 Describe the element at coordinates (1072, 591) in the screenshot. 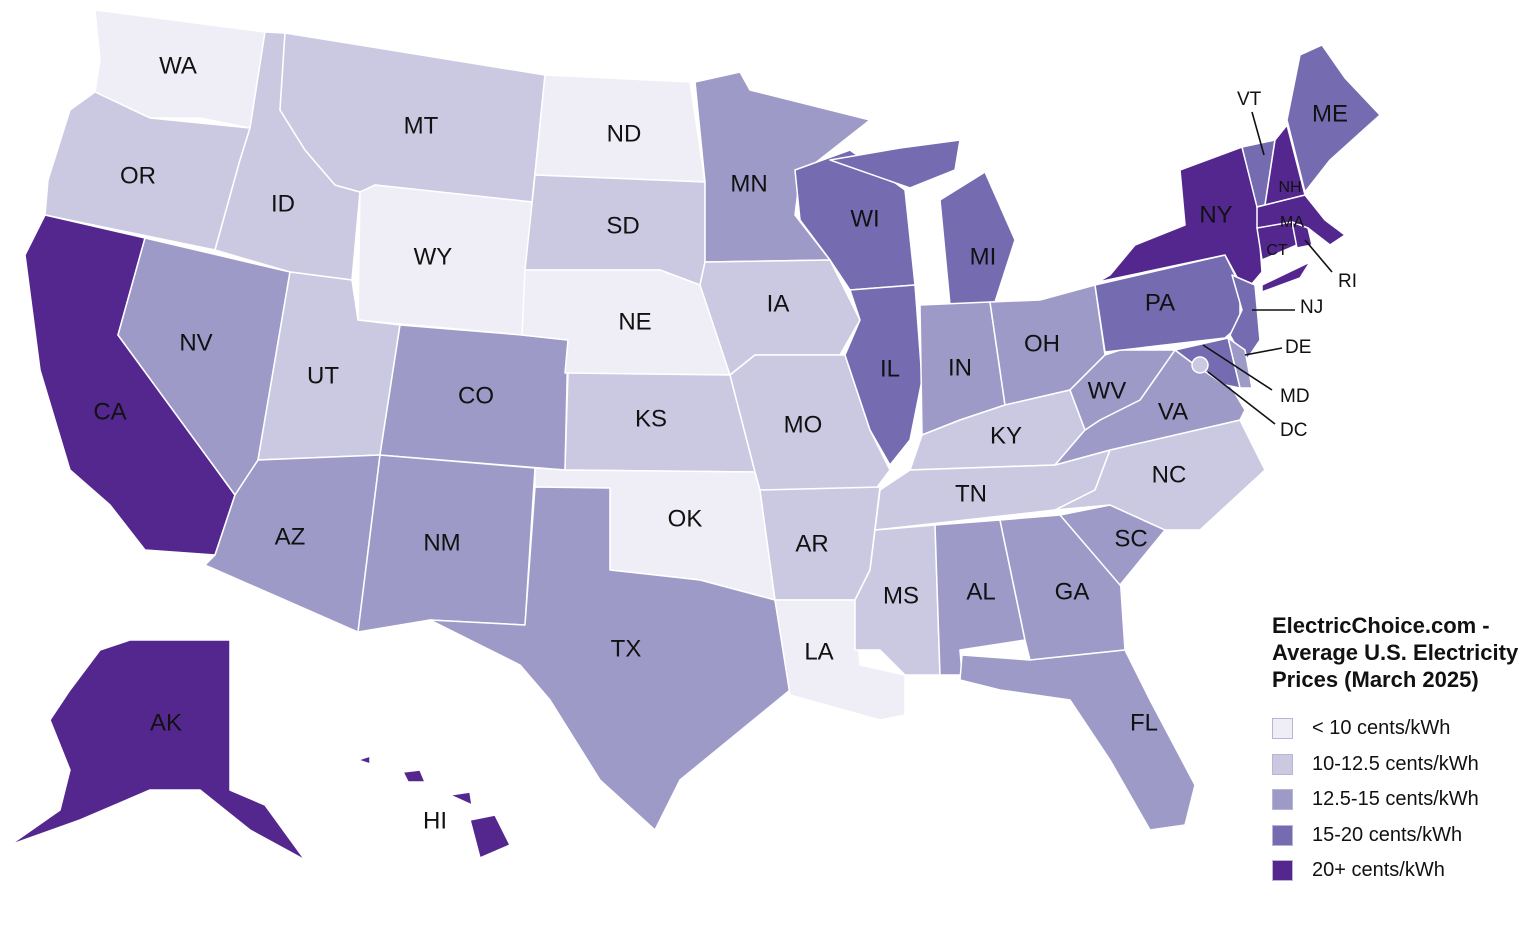

I see `state-label: GA` at that location.